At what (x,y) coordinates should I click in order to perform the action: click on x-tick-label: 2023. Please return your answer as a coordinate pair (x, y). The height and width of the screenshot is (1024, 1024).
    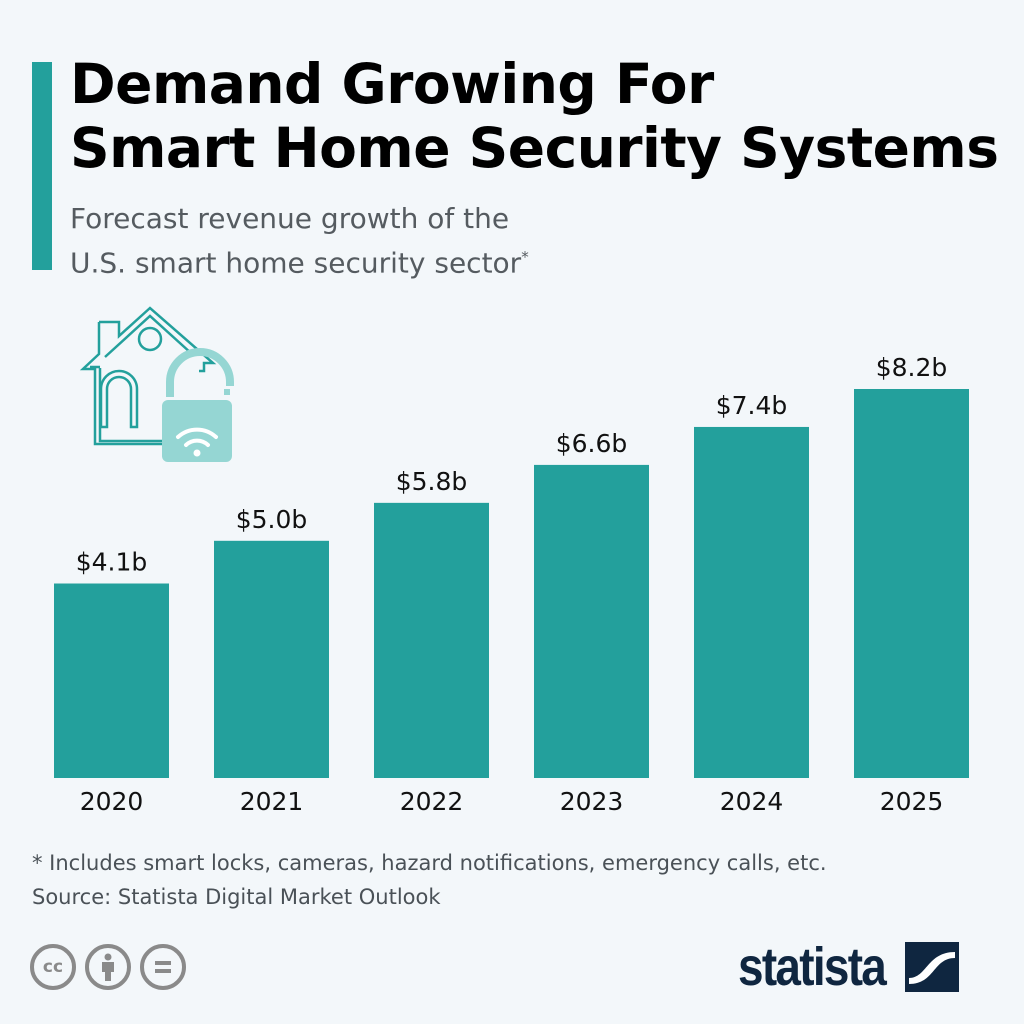
    Looking at the image, I should click on (592, 801).